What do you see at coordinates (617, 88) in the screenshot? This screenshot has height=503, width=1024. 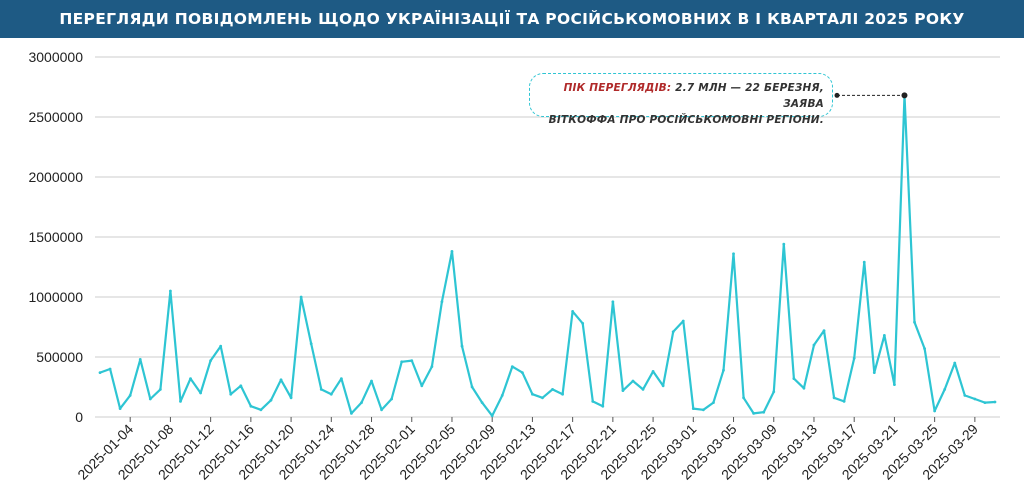 I see `annotation-highlight: ПІК ПЕРЕГЛЯДІВ:` at bounding box center [617, 88].